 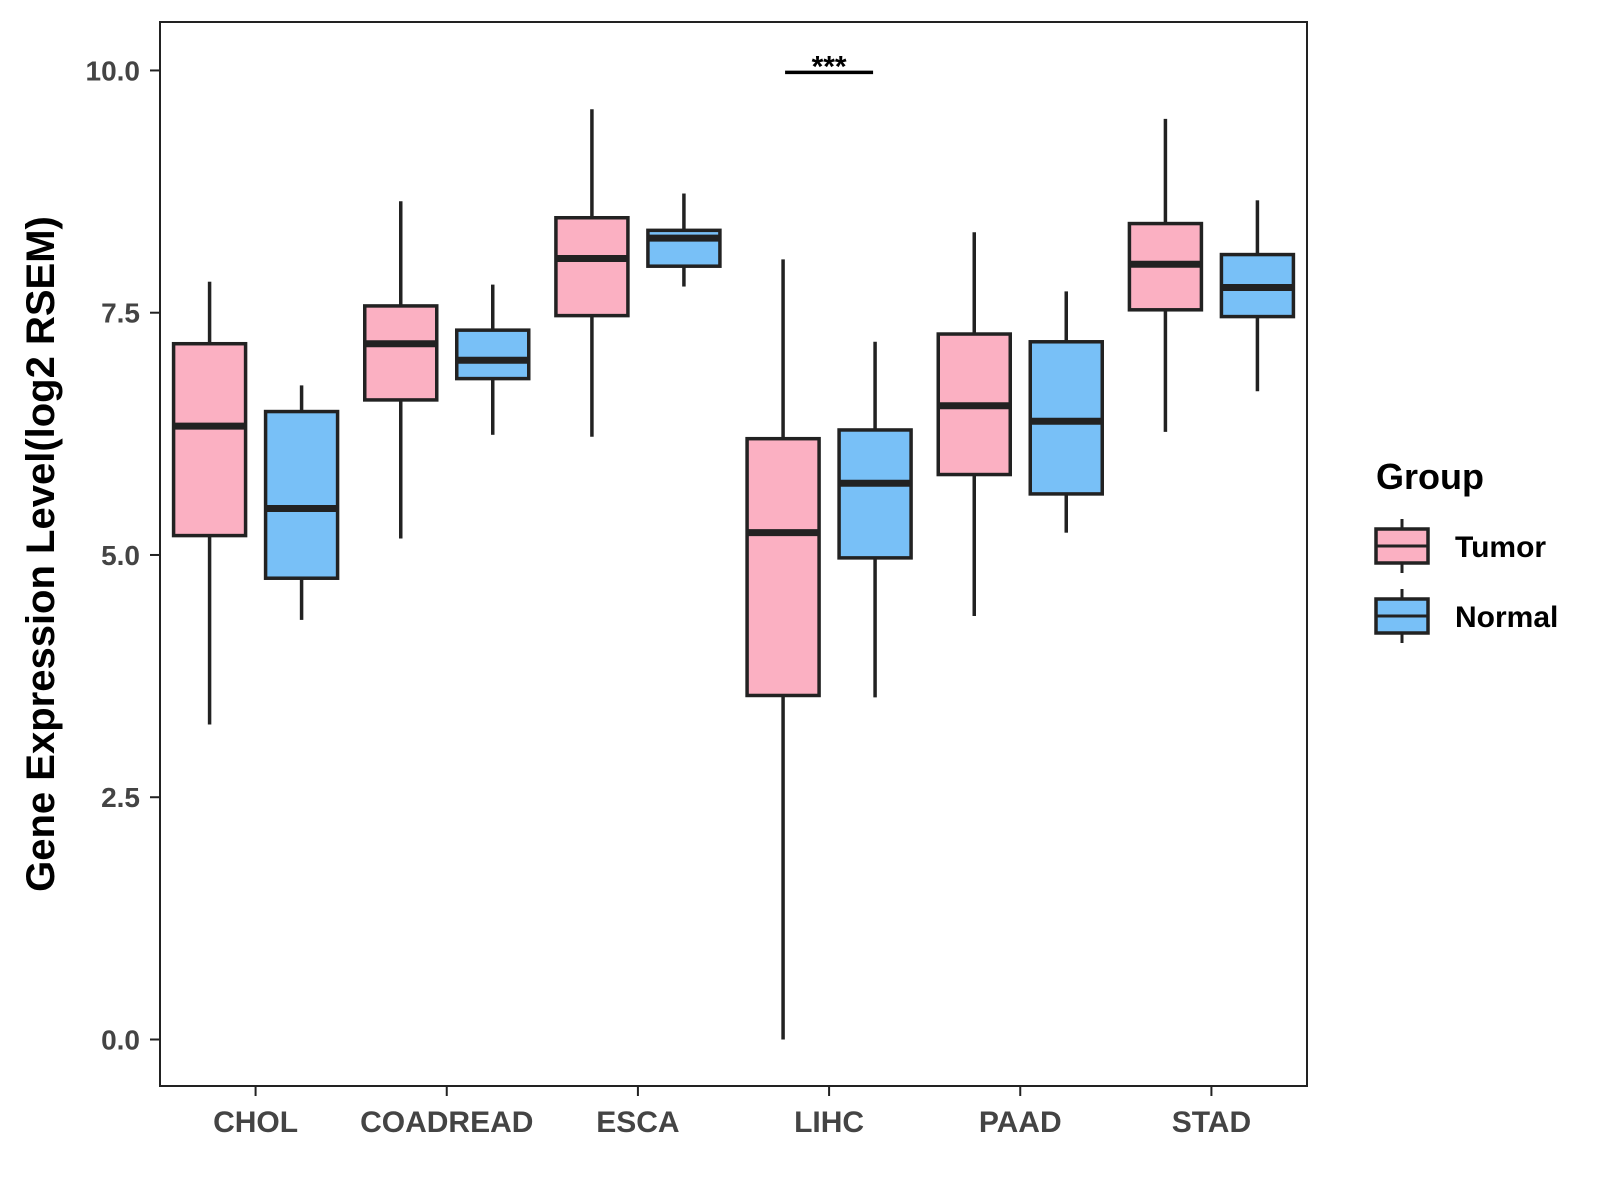 What do you see at coordinates (120, 797) in the screenshot?
I see `y-tick-label: 2.5` at bounding box center [120, 797].